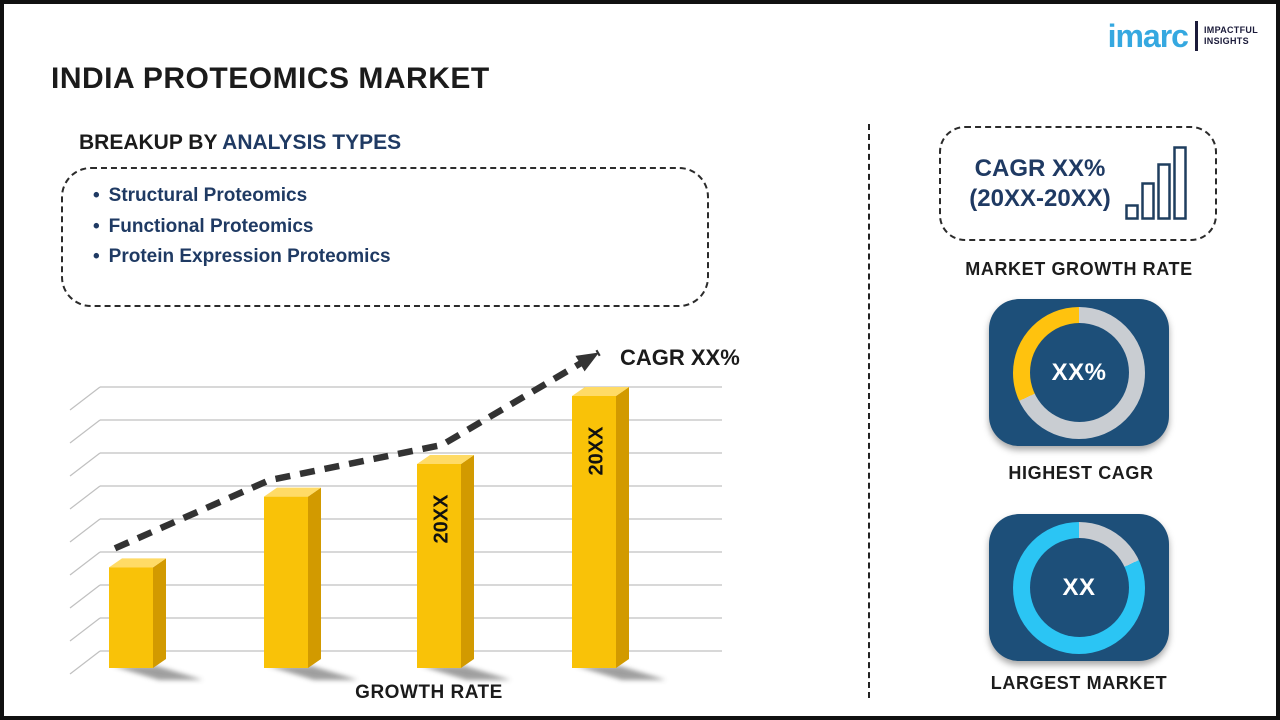 This screenshot has height=720, width=1280. What do you see at coordinates (1081, 473) in the screenshot?
I see `highest-cagr-label: HIGHEST CAGR` at bounding box center [1081, 473].